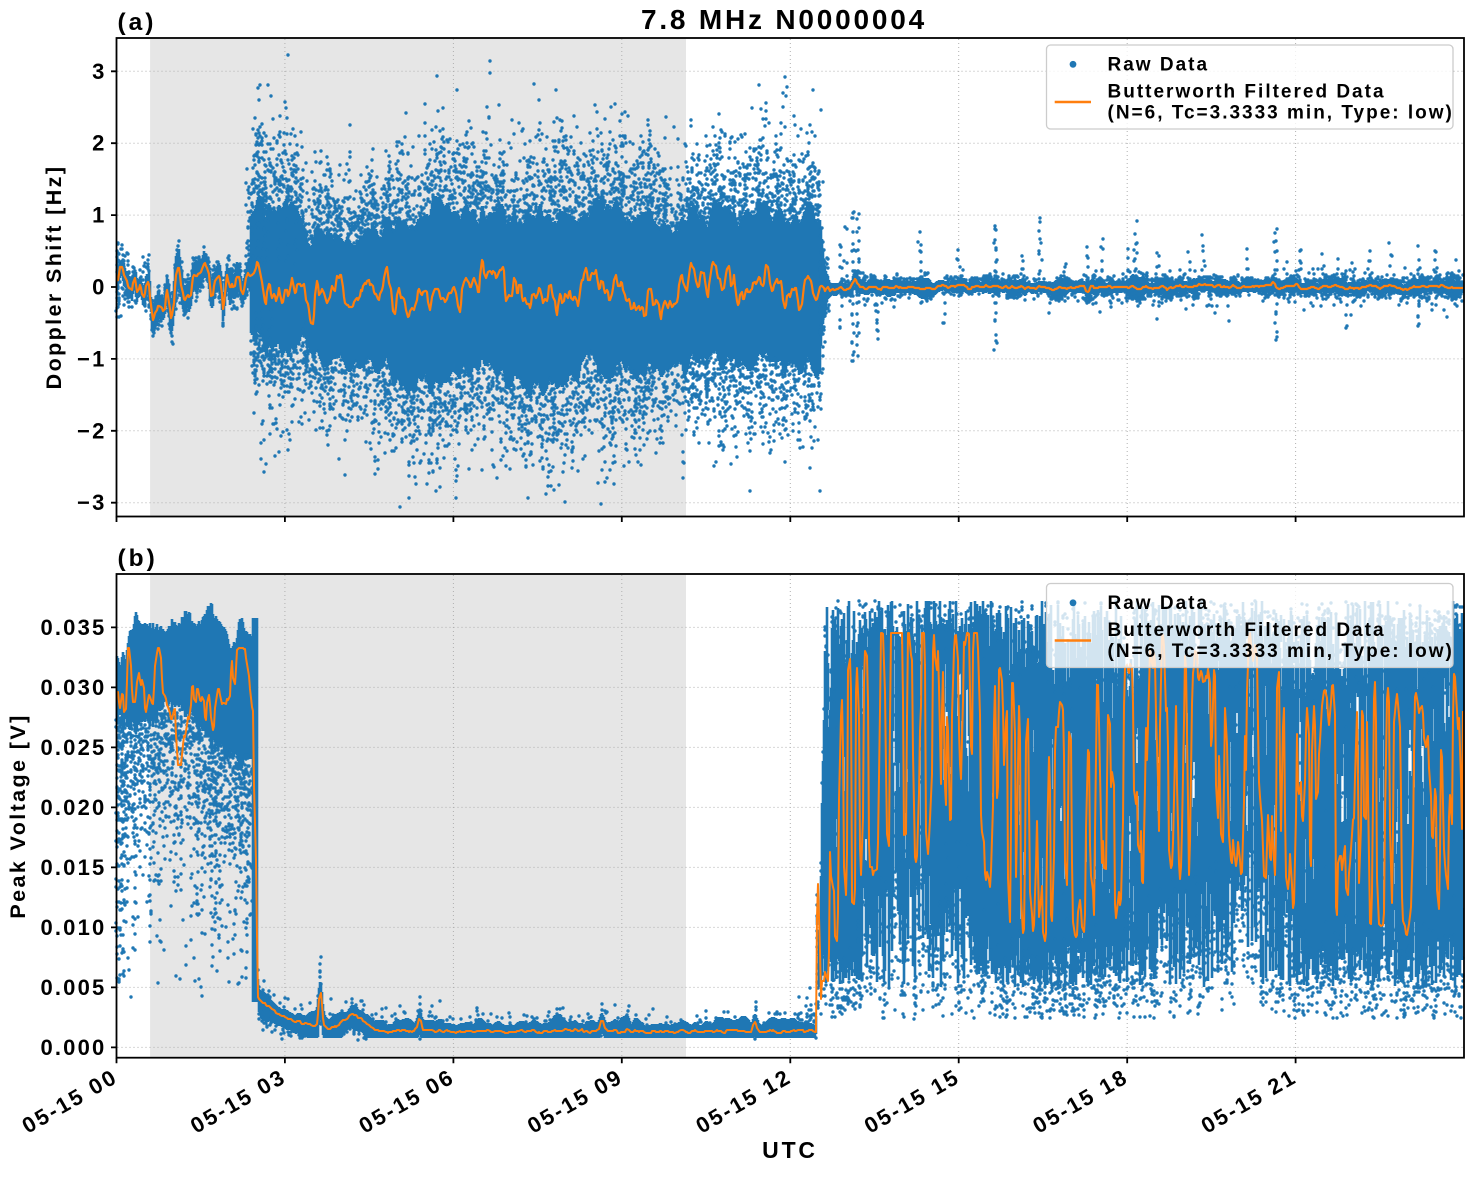 The height and width of the screenshot is (1177, 1472). What do you see at coordinates (73, 627) in the screenshot?
I see `svg-text: 0.035` at bounding box center [73, 627].